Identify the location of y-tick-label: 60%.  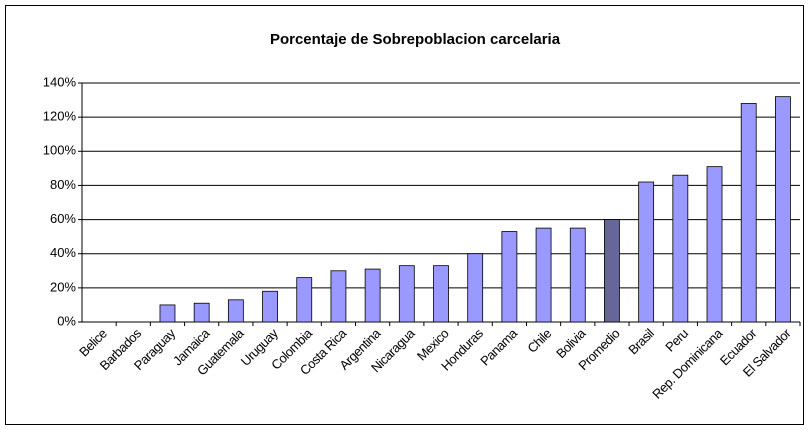
(63, 218).